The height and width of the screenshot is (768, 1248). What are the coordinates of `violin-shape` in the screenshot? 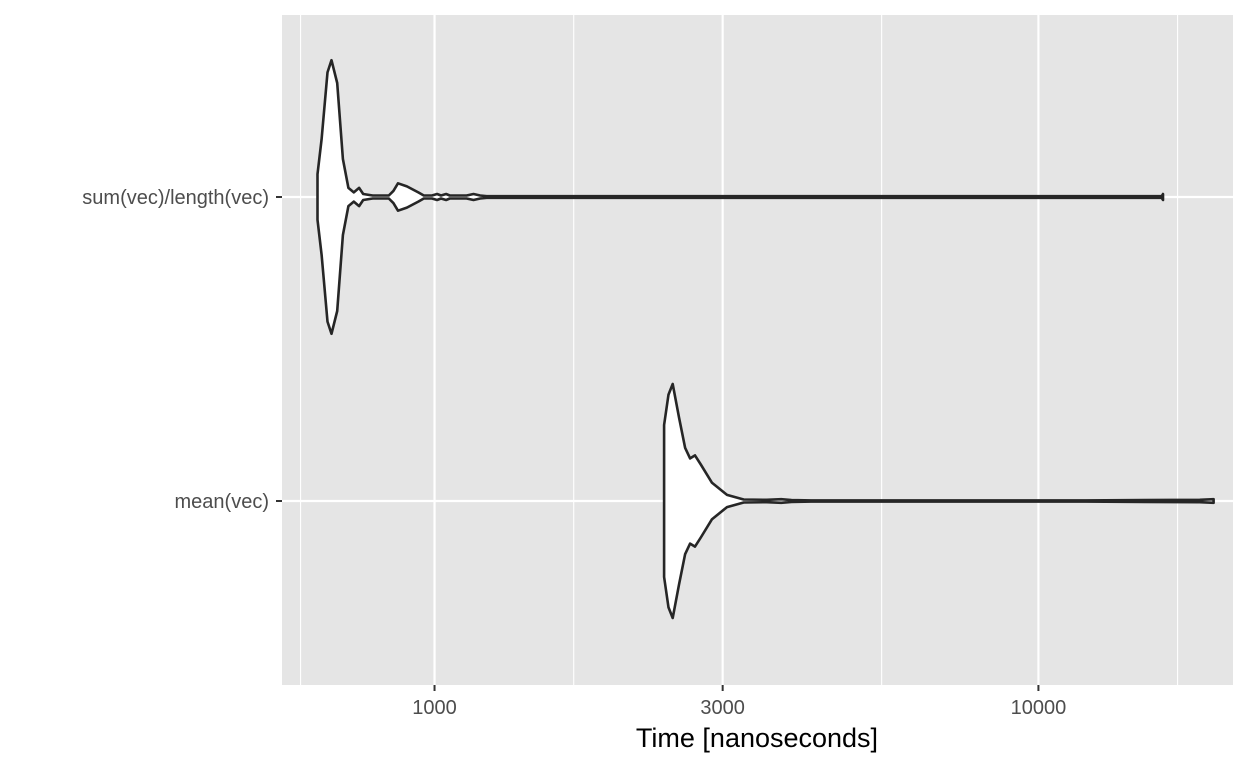 It's located at (938, 501).